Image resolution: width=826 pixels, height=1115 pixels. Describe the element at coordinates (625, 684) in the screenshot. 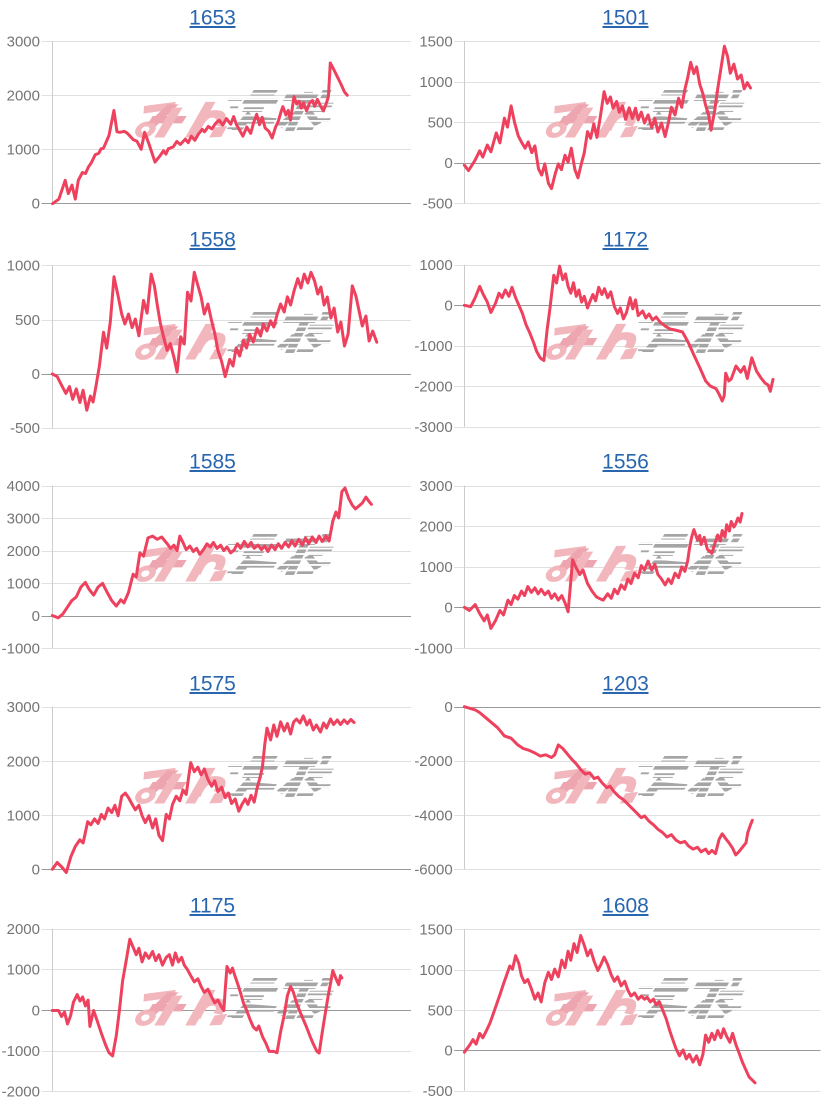

I see `svg-text: 1203` at that location.